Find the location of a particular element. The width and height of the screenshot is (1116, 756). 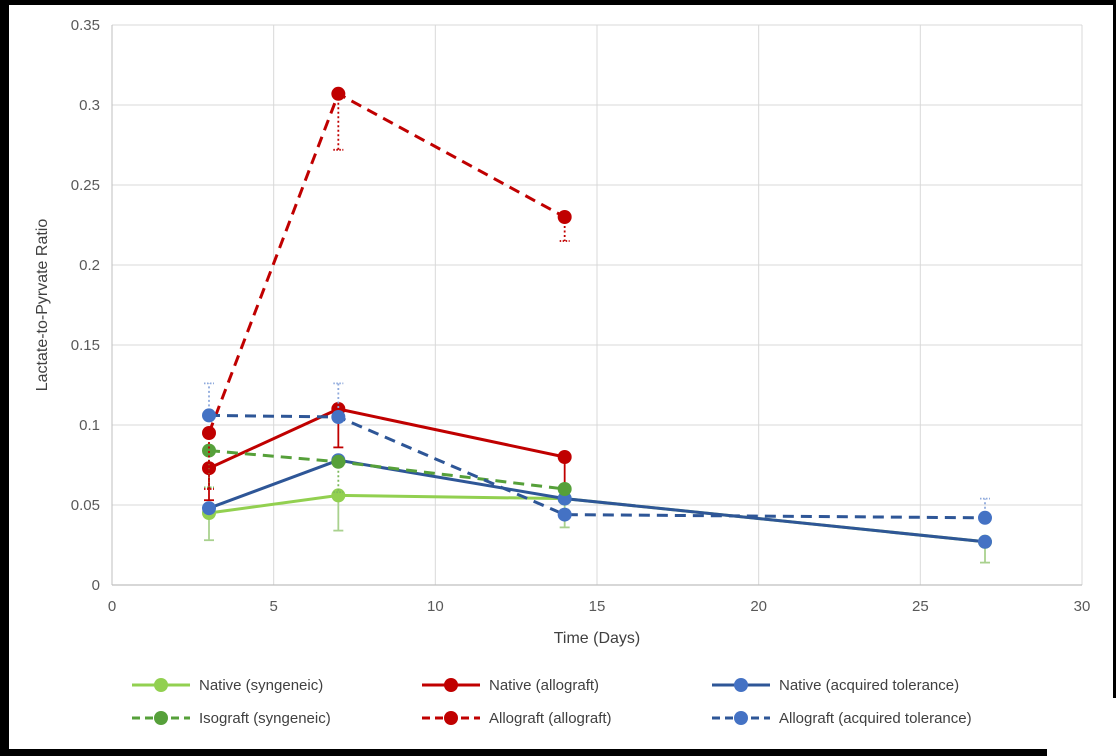

svg-text: 0.15 is located at coordinates (85, 345).